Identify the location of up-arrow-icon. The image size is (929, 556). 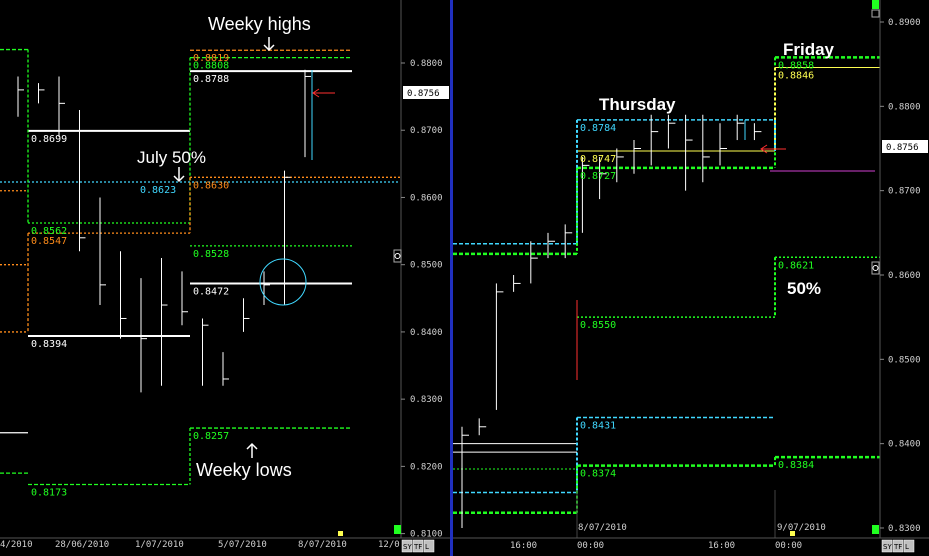
(252, 450).